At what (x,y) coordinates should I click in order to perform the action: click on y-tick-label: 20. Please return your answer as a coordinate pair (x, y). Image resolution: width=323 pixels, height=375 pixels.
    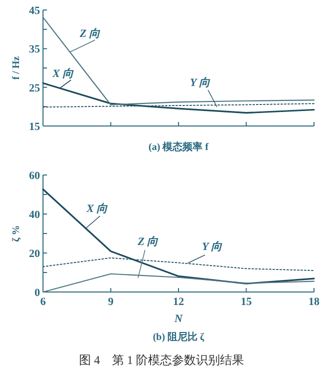
    Looking at the image, I should click on (34, 254).